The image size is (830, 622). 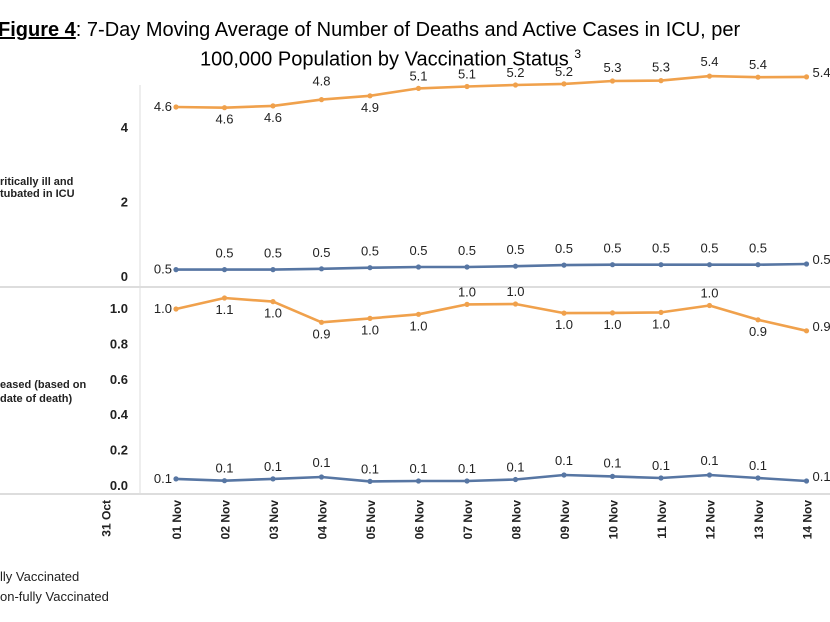 What do you see at coordinates (37, 194) in the screenshot?
I see `panel-label-line: tubated in ICU` at bounding box center [37, 194].